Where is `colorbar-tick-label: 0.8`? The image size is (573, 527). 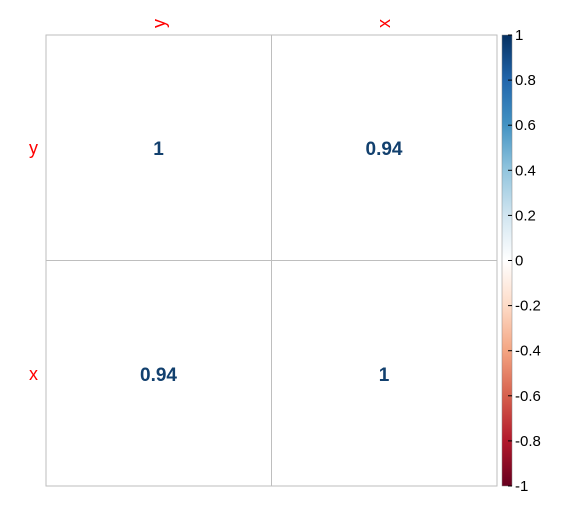
colorbar-tick-label: 0.8 is located at coordinates (525, 80).